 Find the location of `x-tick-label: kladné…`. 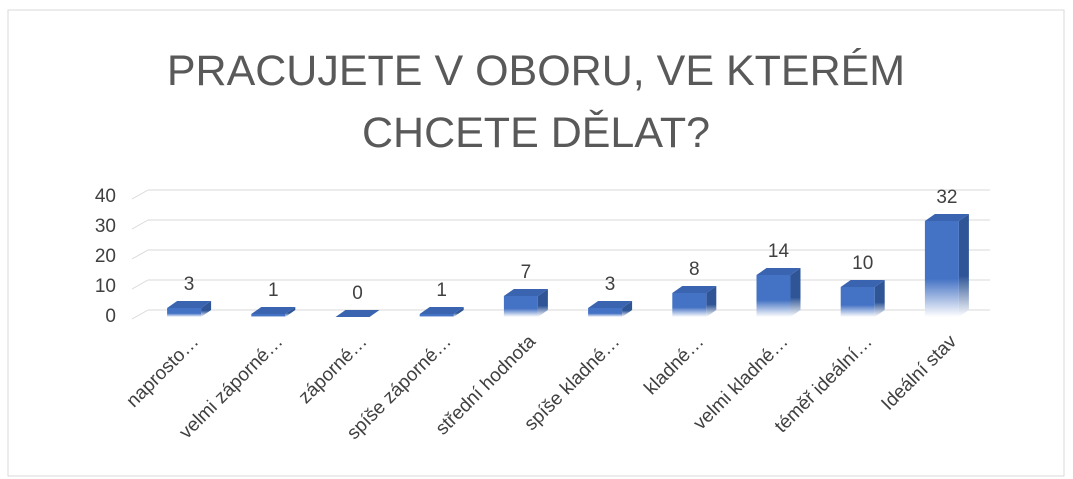

x-tick-label: kladné… is located at coordinates (674, 365).